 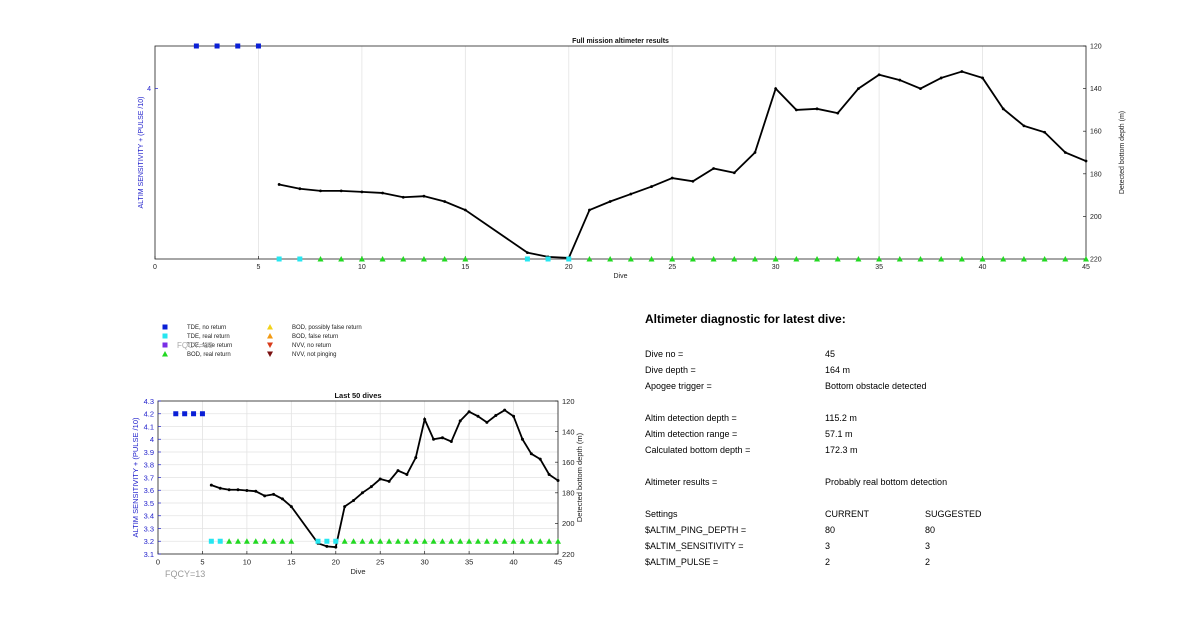 I want to click on x-tick-label: 15, so click(x=291, y=562).